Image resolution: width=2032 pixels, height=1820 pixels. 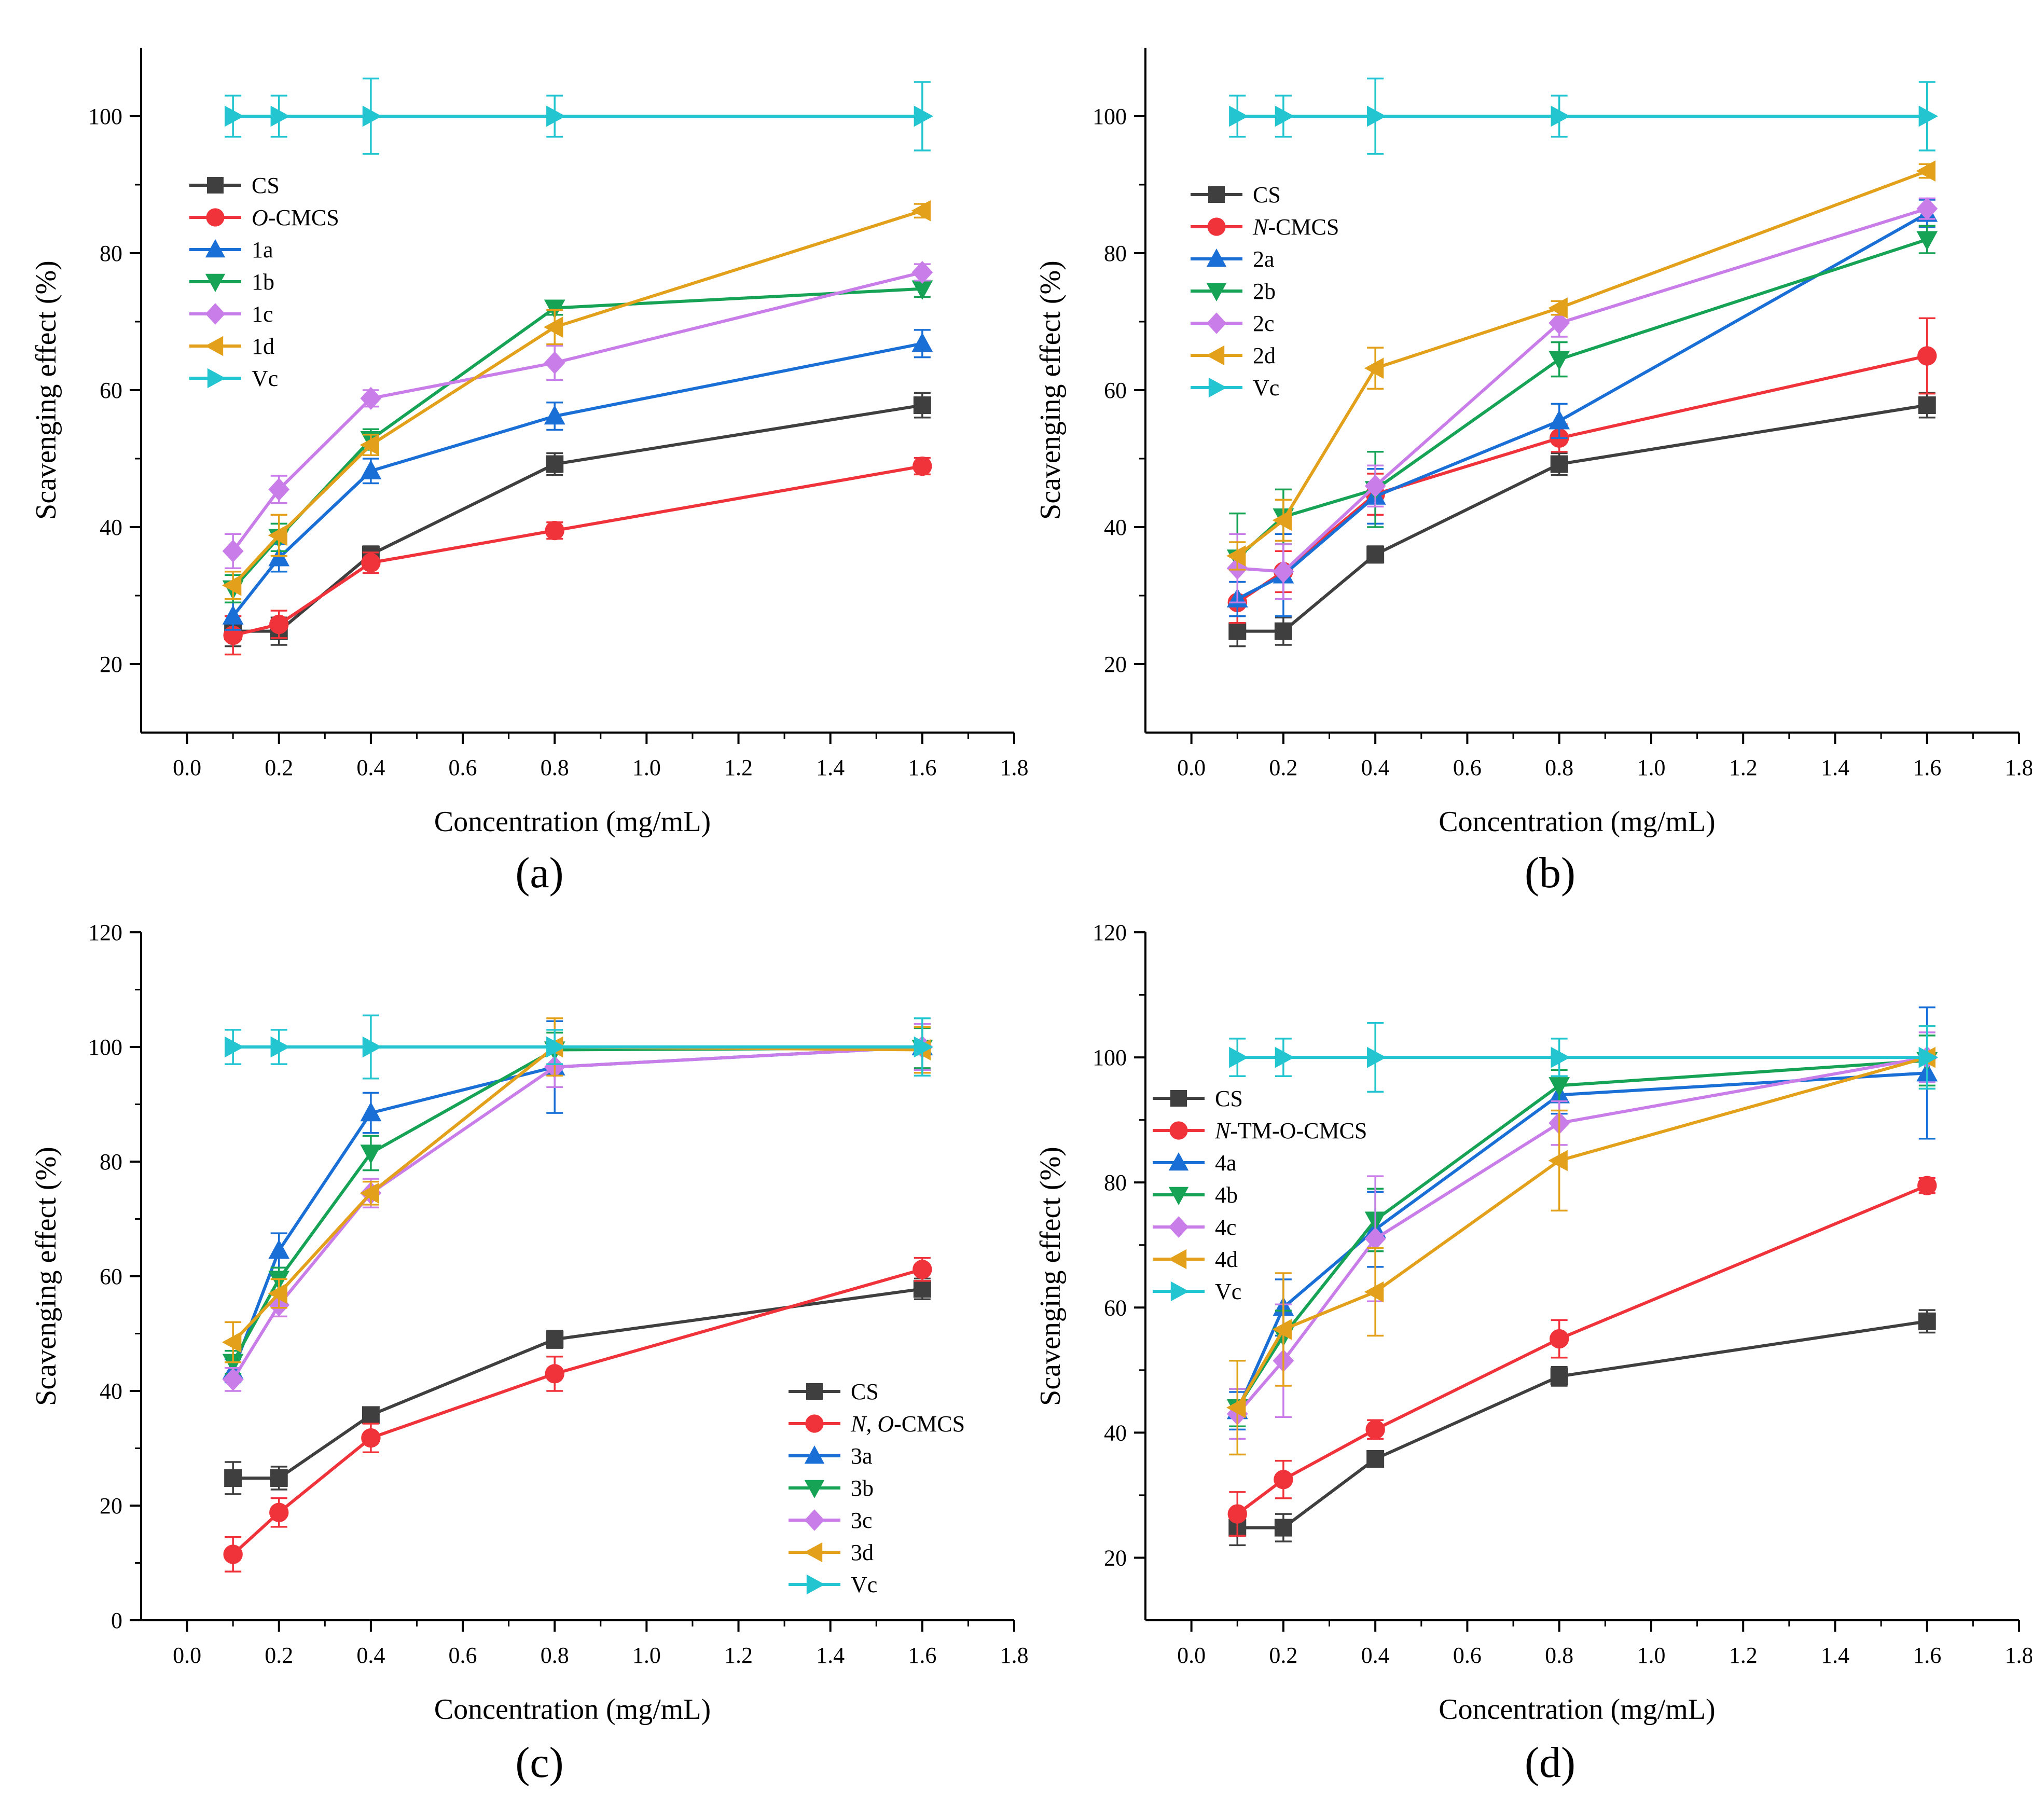 I want to click on legend-item: 1b, so click(x=231, y=282).